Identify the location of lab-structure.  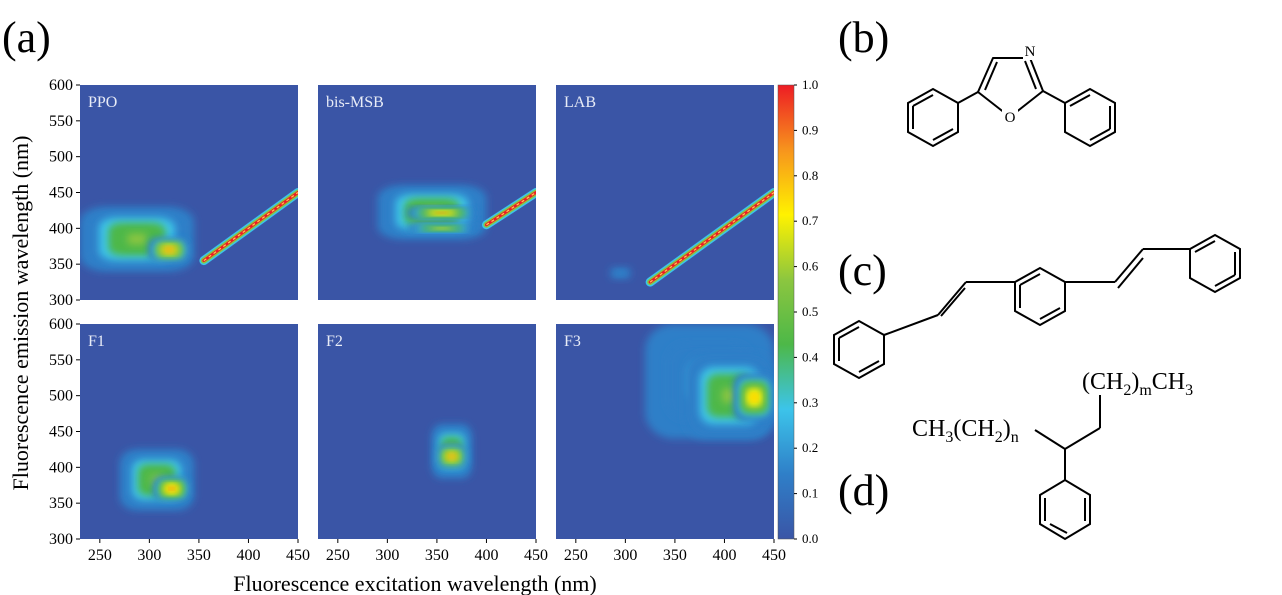
(1067, 468).